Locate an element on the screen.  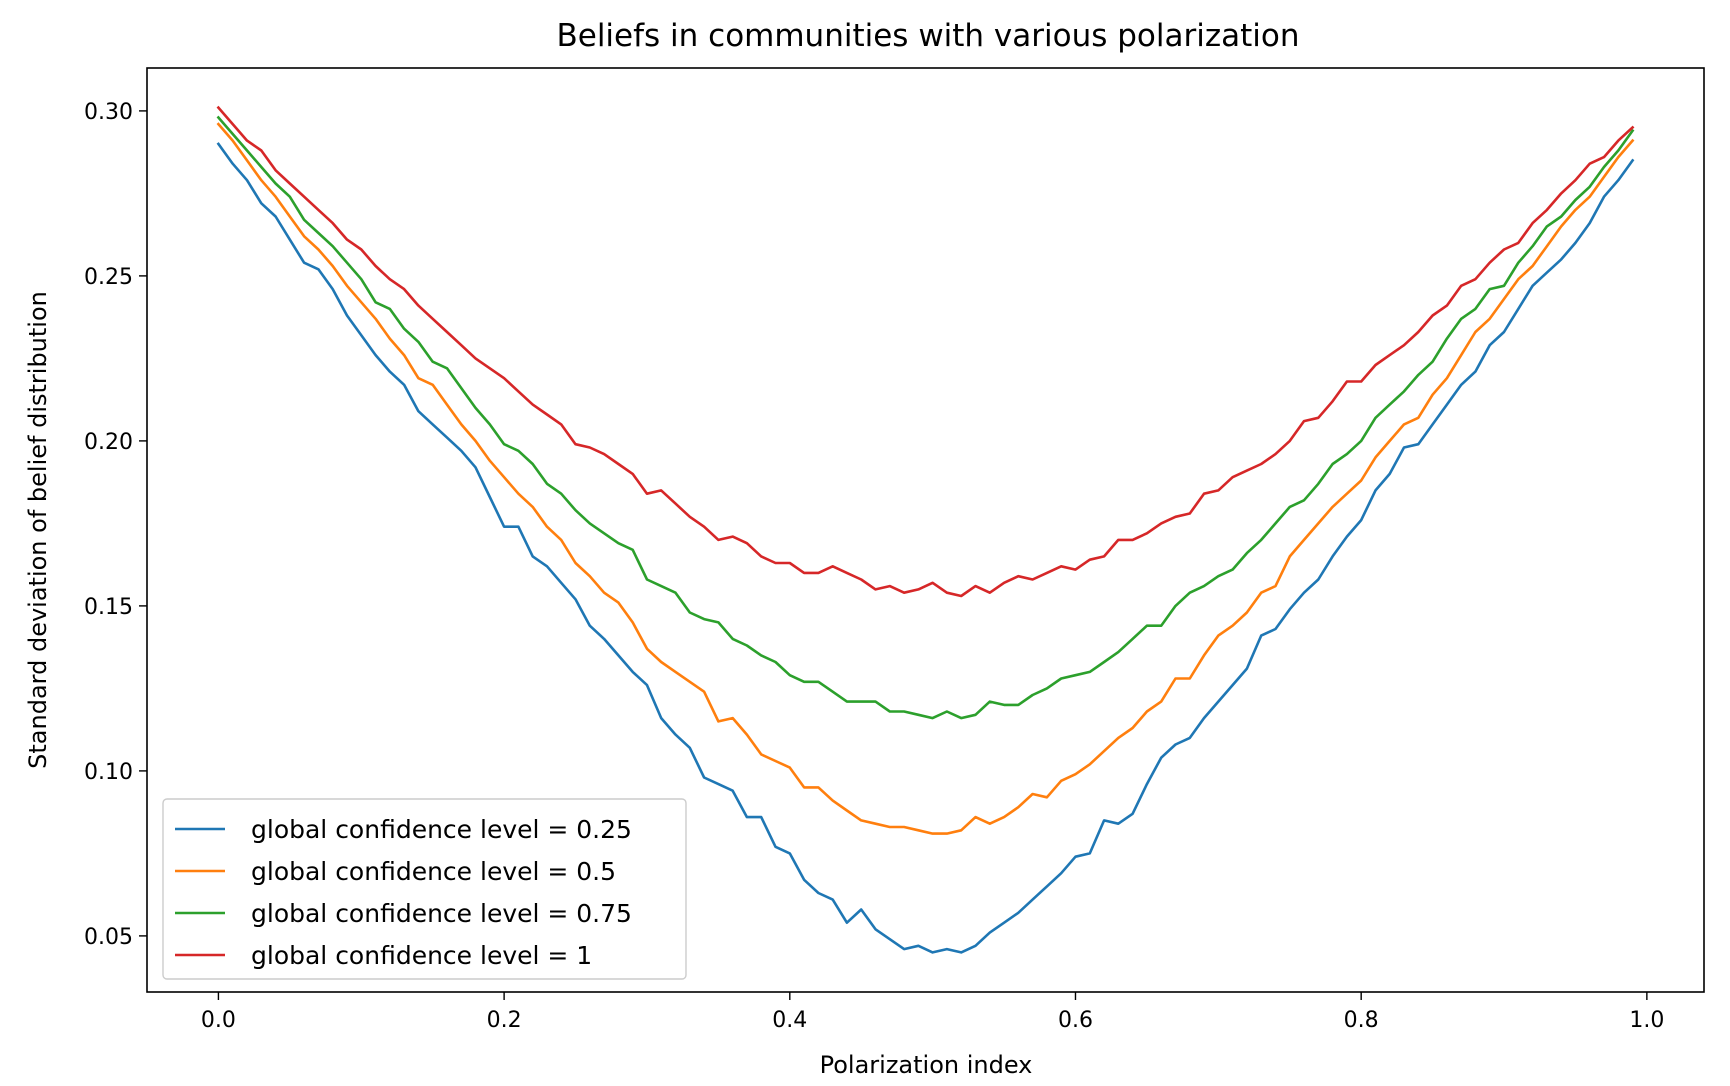
legend-label-0: global confidence level = 0.25 is located at coordinates (441, 829).